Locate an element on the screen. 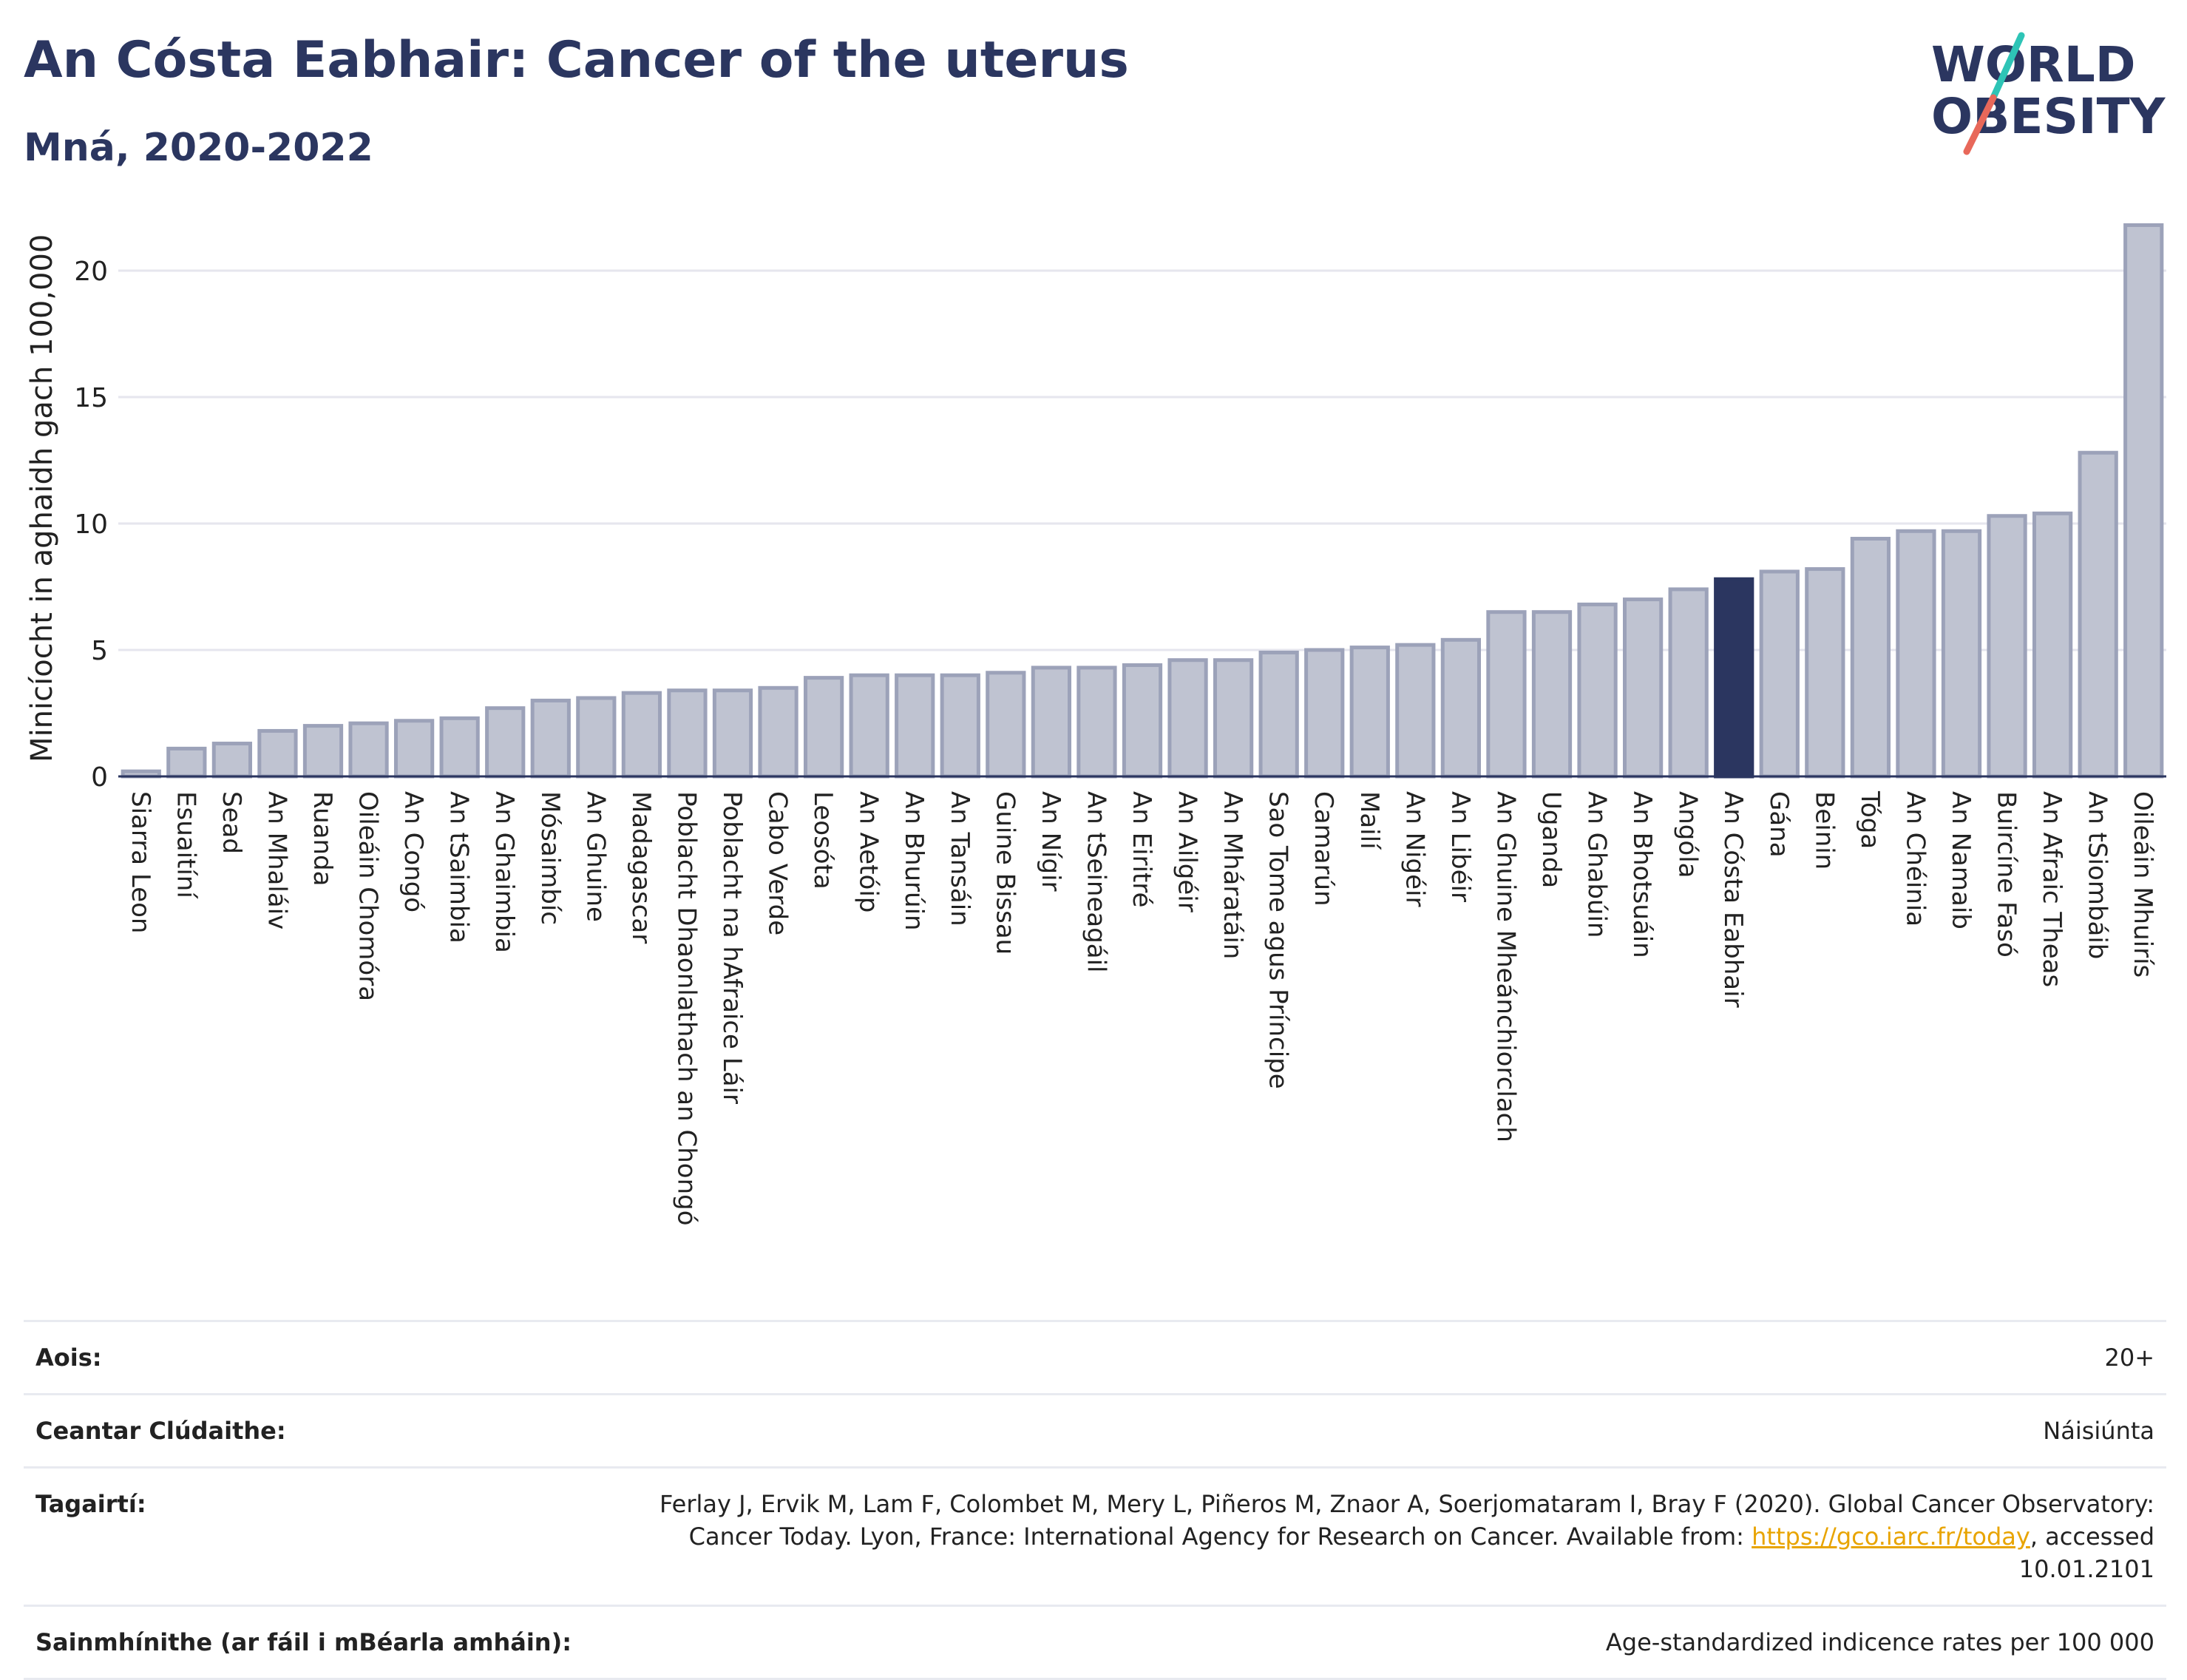  category-label: Beinin is located at coordinates (1824, 831).